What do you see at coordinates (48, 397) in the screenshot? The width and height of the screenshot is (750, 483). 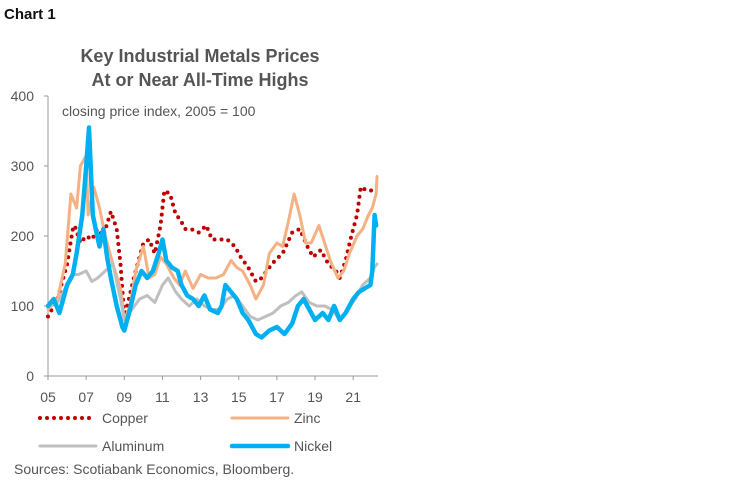 I see `x-tick-label: 05` at bounding box center [48, 397].